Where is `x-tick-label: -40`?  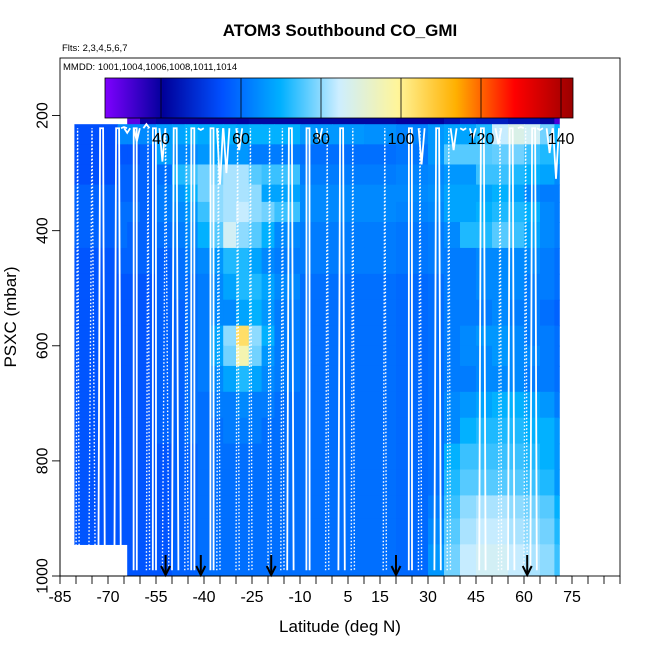 x-tick-label: -40 is located at coordinates (203, 597).